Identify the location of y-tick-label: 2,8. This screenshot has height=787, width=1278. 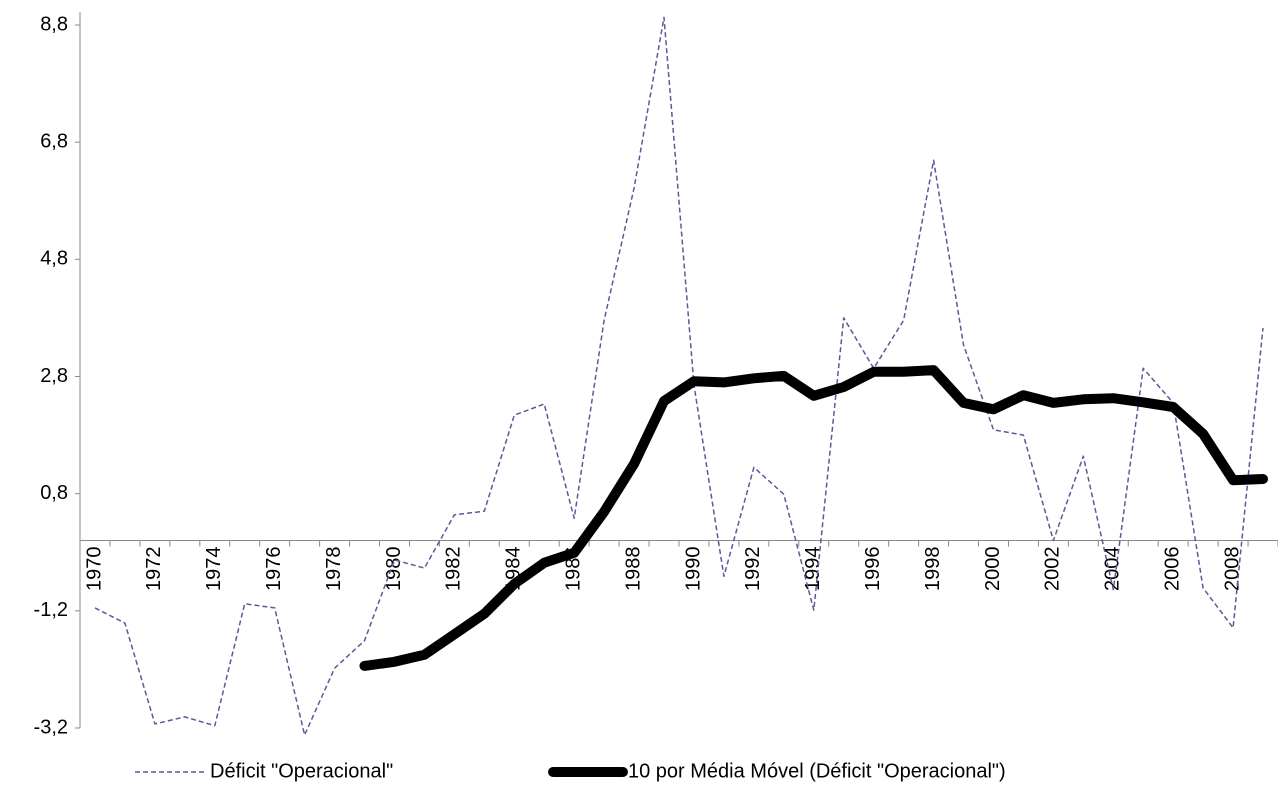
(54, 376).